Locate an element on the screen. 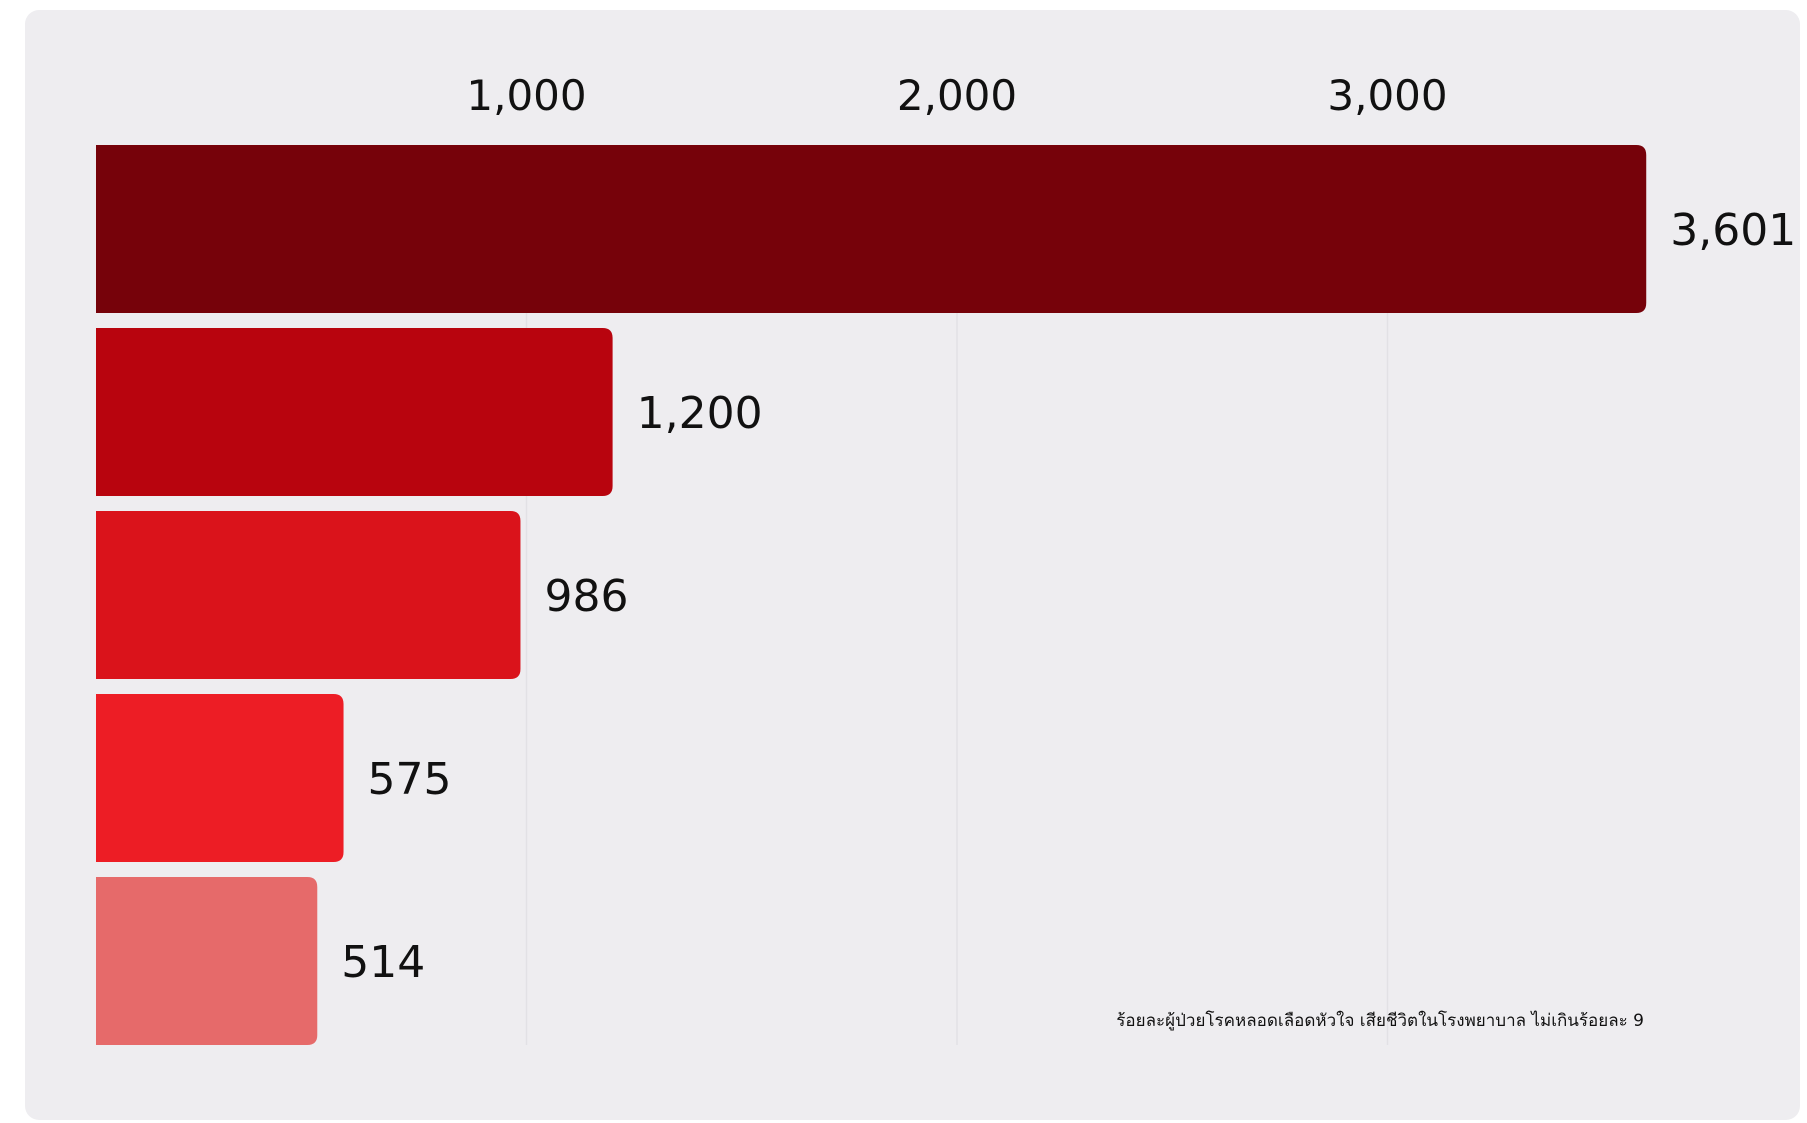 This screenshot has width=1807, height=1123. bar-value-label: 1,200 is located at coordinates (700, 413).